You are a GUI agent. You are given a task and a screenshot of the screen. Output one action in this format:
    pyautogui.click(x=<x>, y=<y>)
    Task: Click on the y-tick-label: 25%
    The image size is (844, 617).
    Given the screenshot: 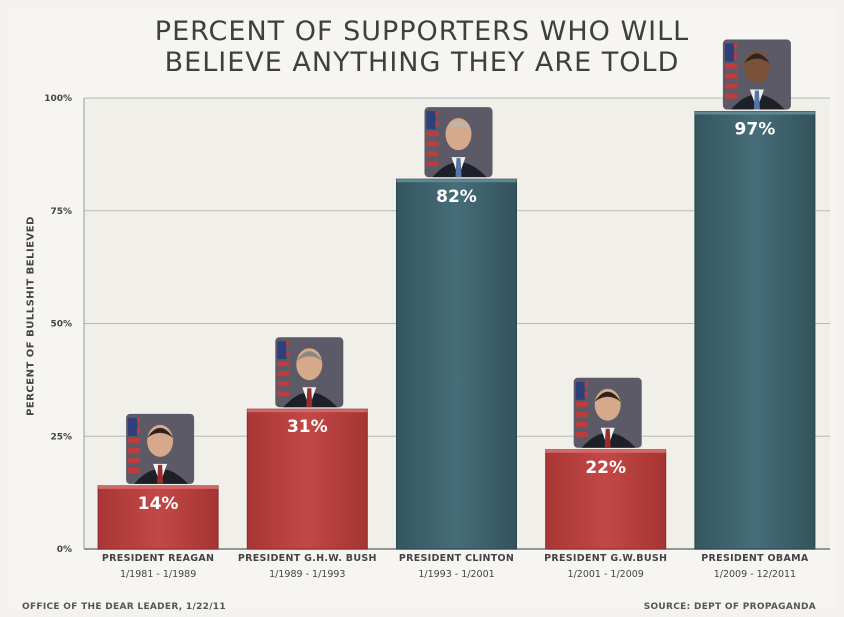 What is the action you would take?
    pyautogui.click(x=61, y=437)
    